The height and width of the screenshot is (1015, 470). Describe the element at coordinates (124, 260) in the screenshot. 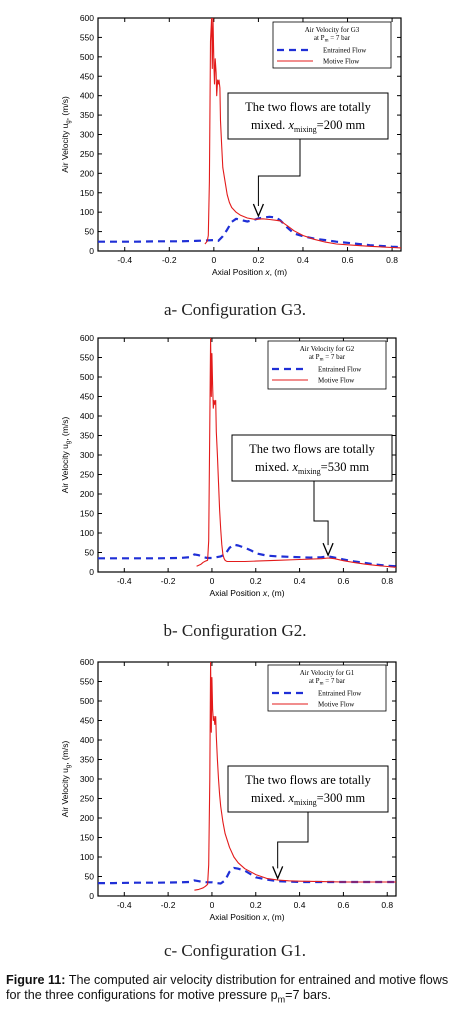

I see `x-tick-label: -0.4` at that location.